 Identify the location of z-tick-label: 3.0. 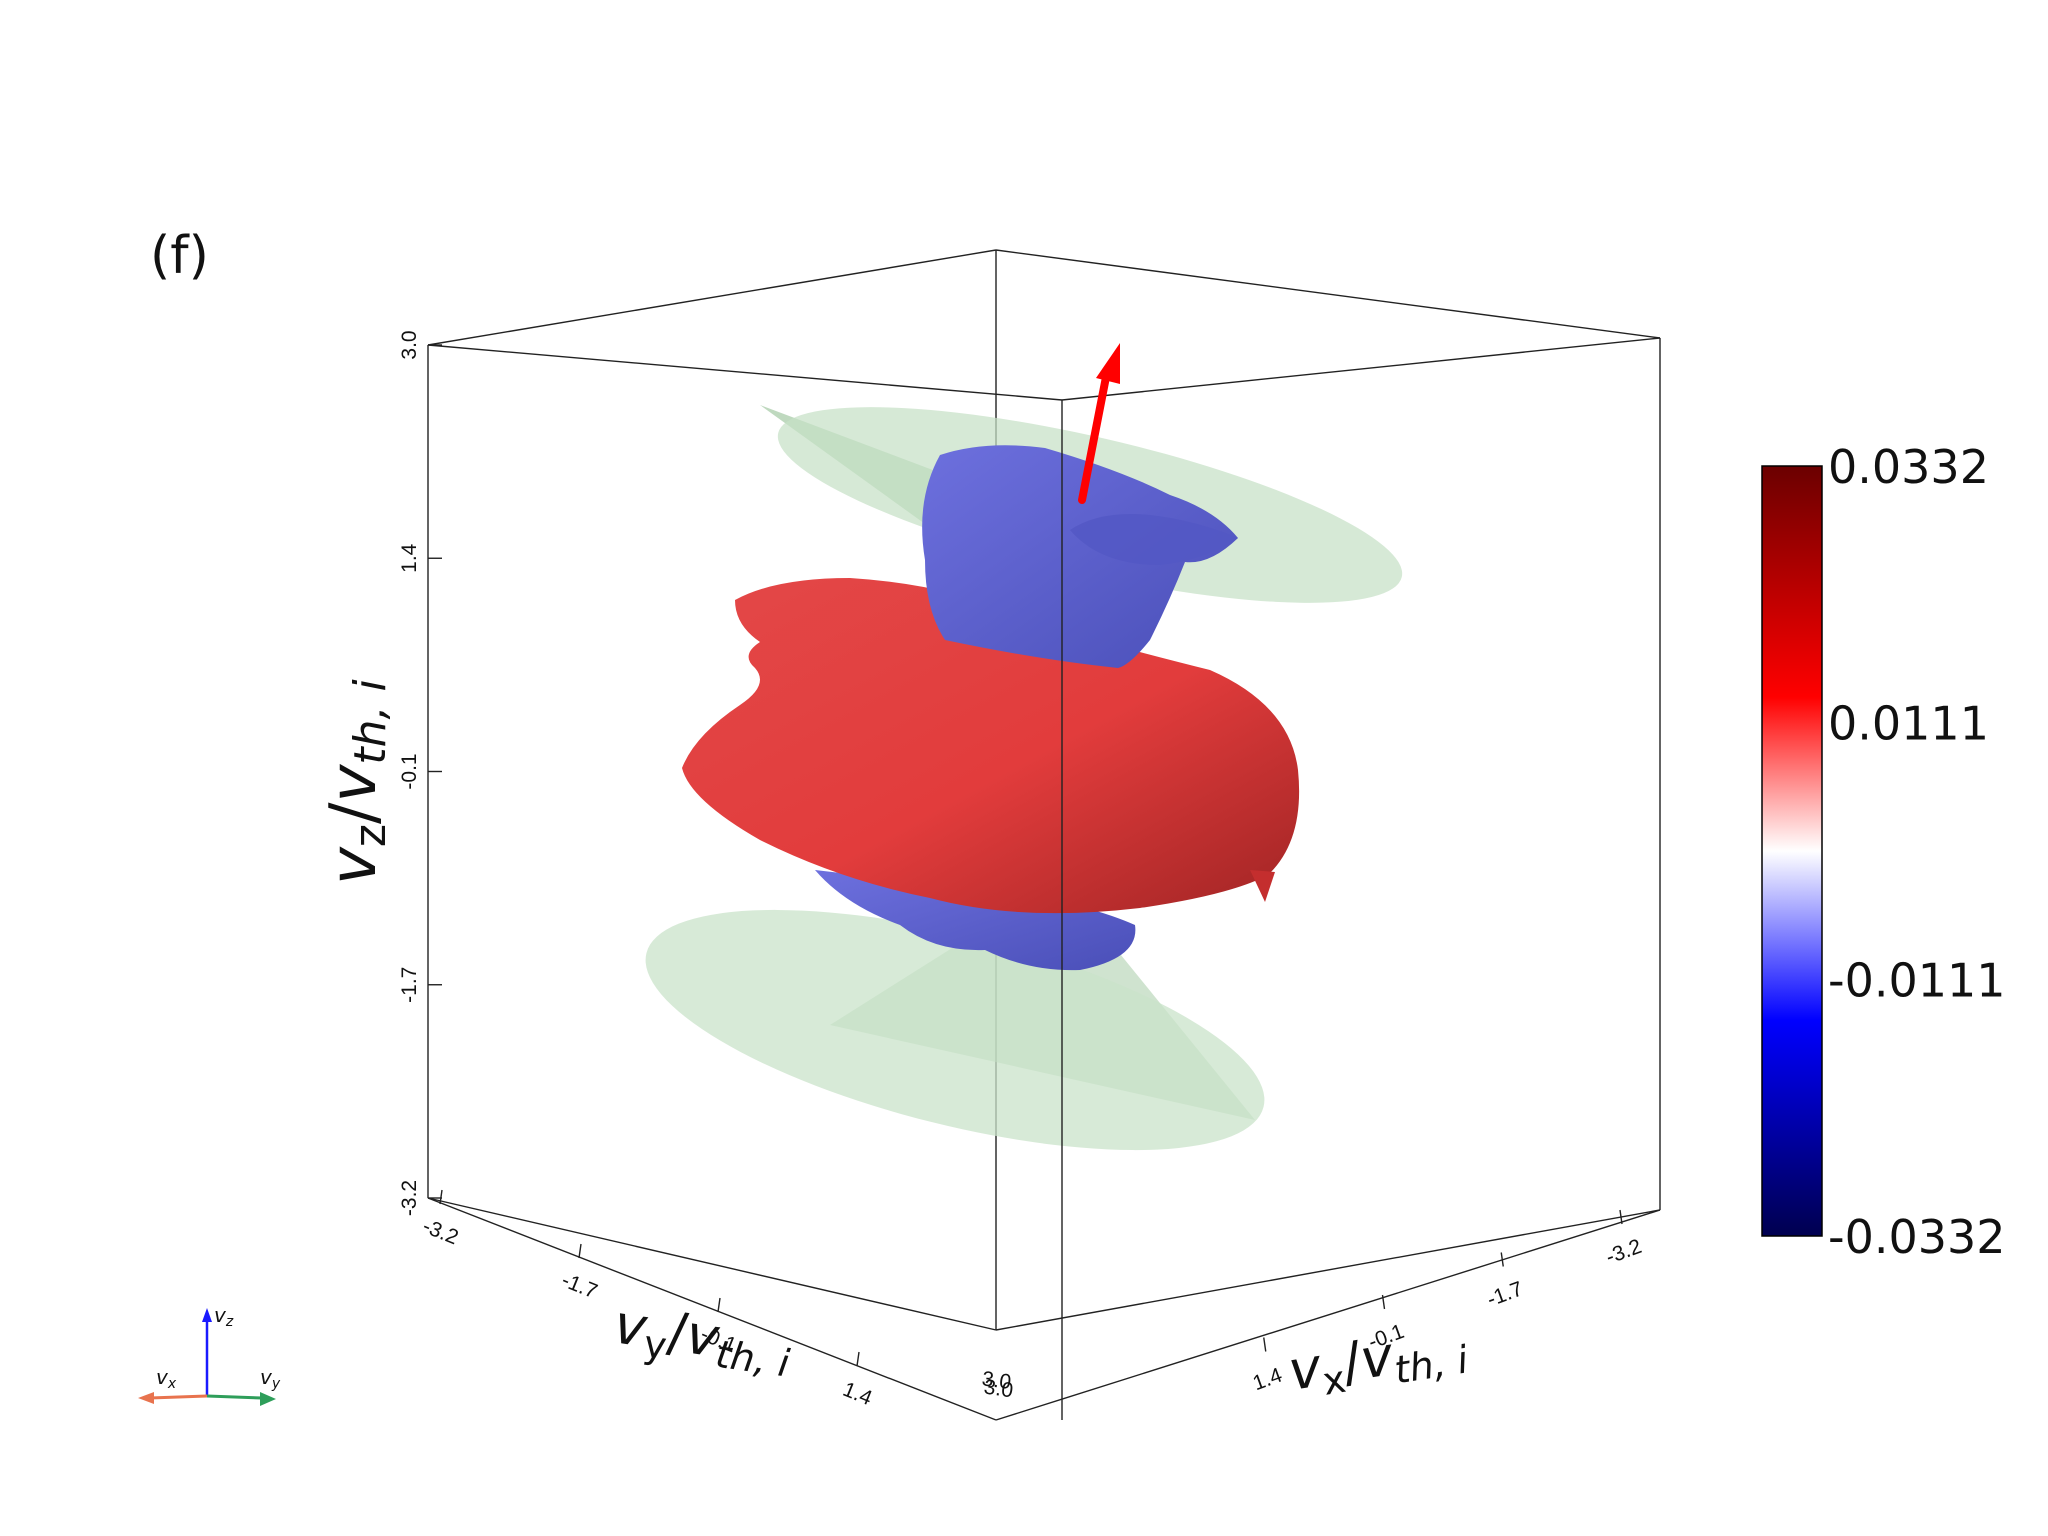
(409, 344).